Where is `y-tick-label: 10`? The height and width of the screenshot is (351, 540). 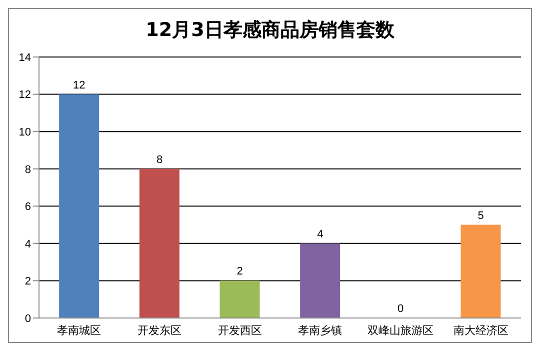 y-tick-label: 10 is located at coordinates (24, 132).